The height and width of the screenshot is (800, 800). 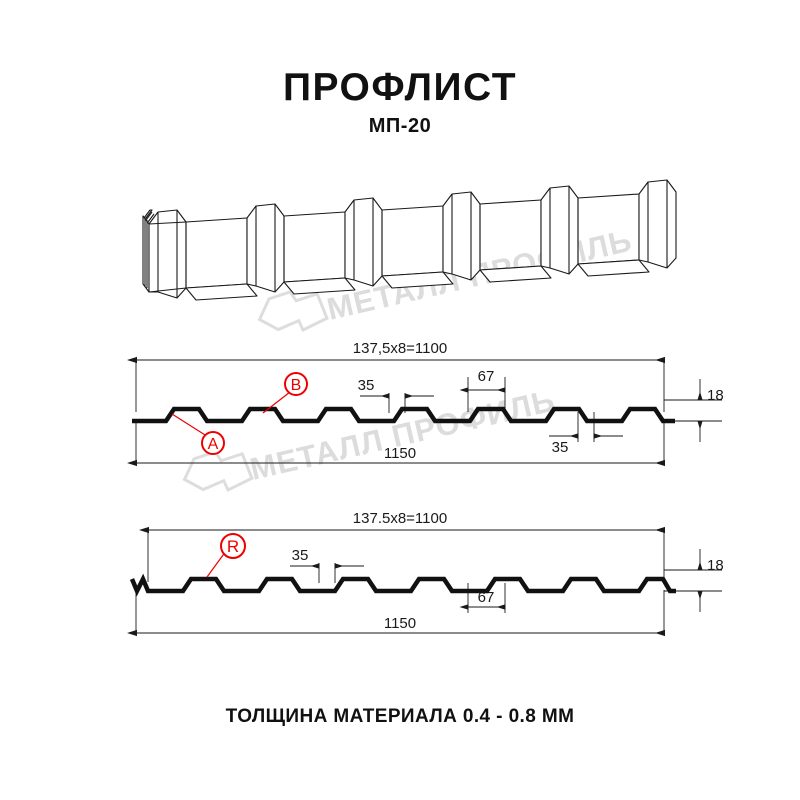 What do you see at coordinates (710, 410) in the screenshot?
I see `dimension-height-a: 18` at bounding box center [710, 410].